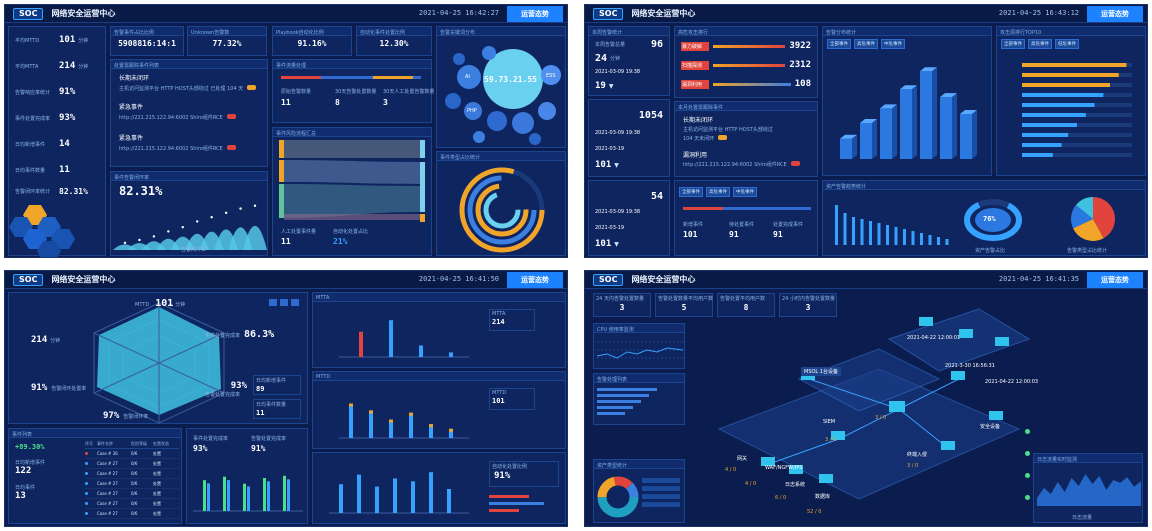  Describe the element at coordinates (746, 46) in the screenshot. I see `rank-row: 暴力破解 3922` at that location.